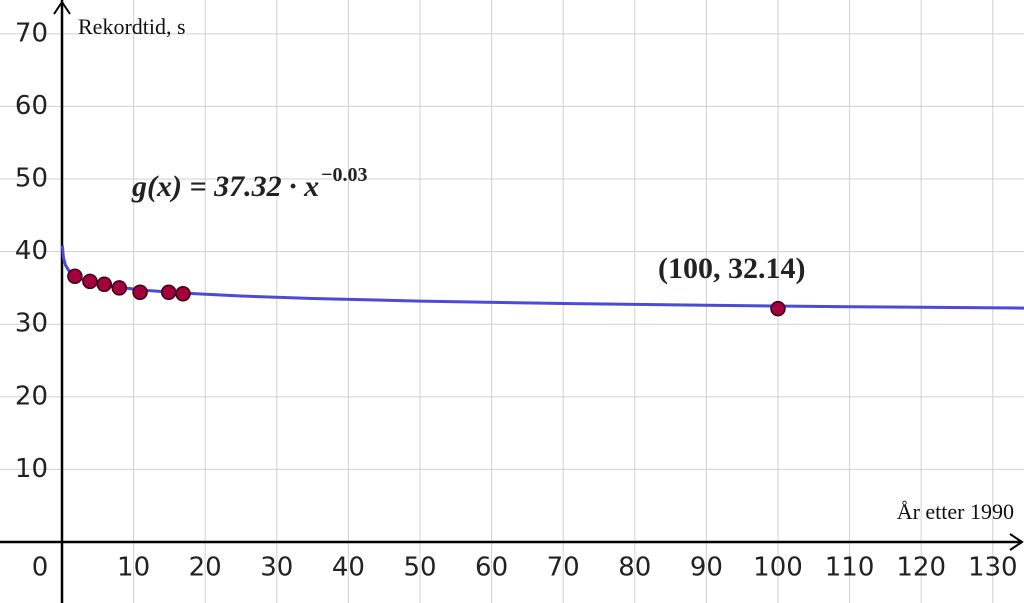 This screenshot has width=1024, height=603. Describe the element at coordinates (31, 251) in the screenshot. I see `y-tick-label: 40` at that location.